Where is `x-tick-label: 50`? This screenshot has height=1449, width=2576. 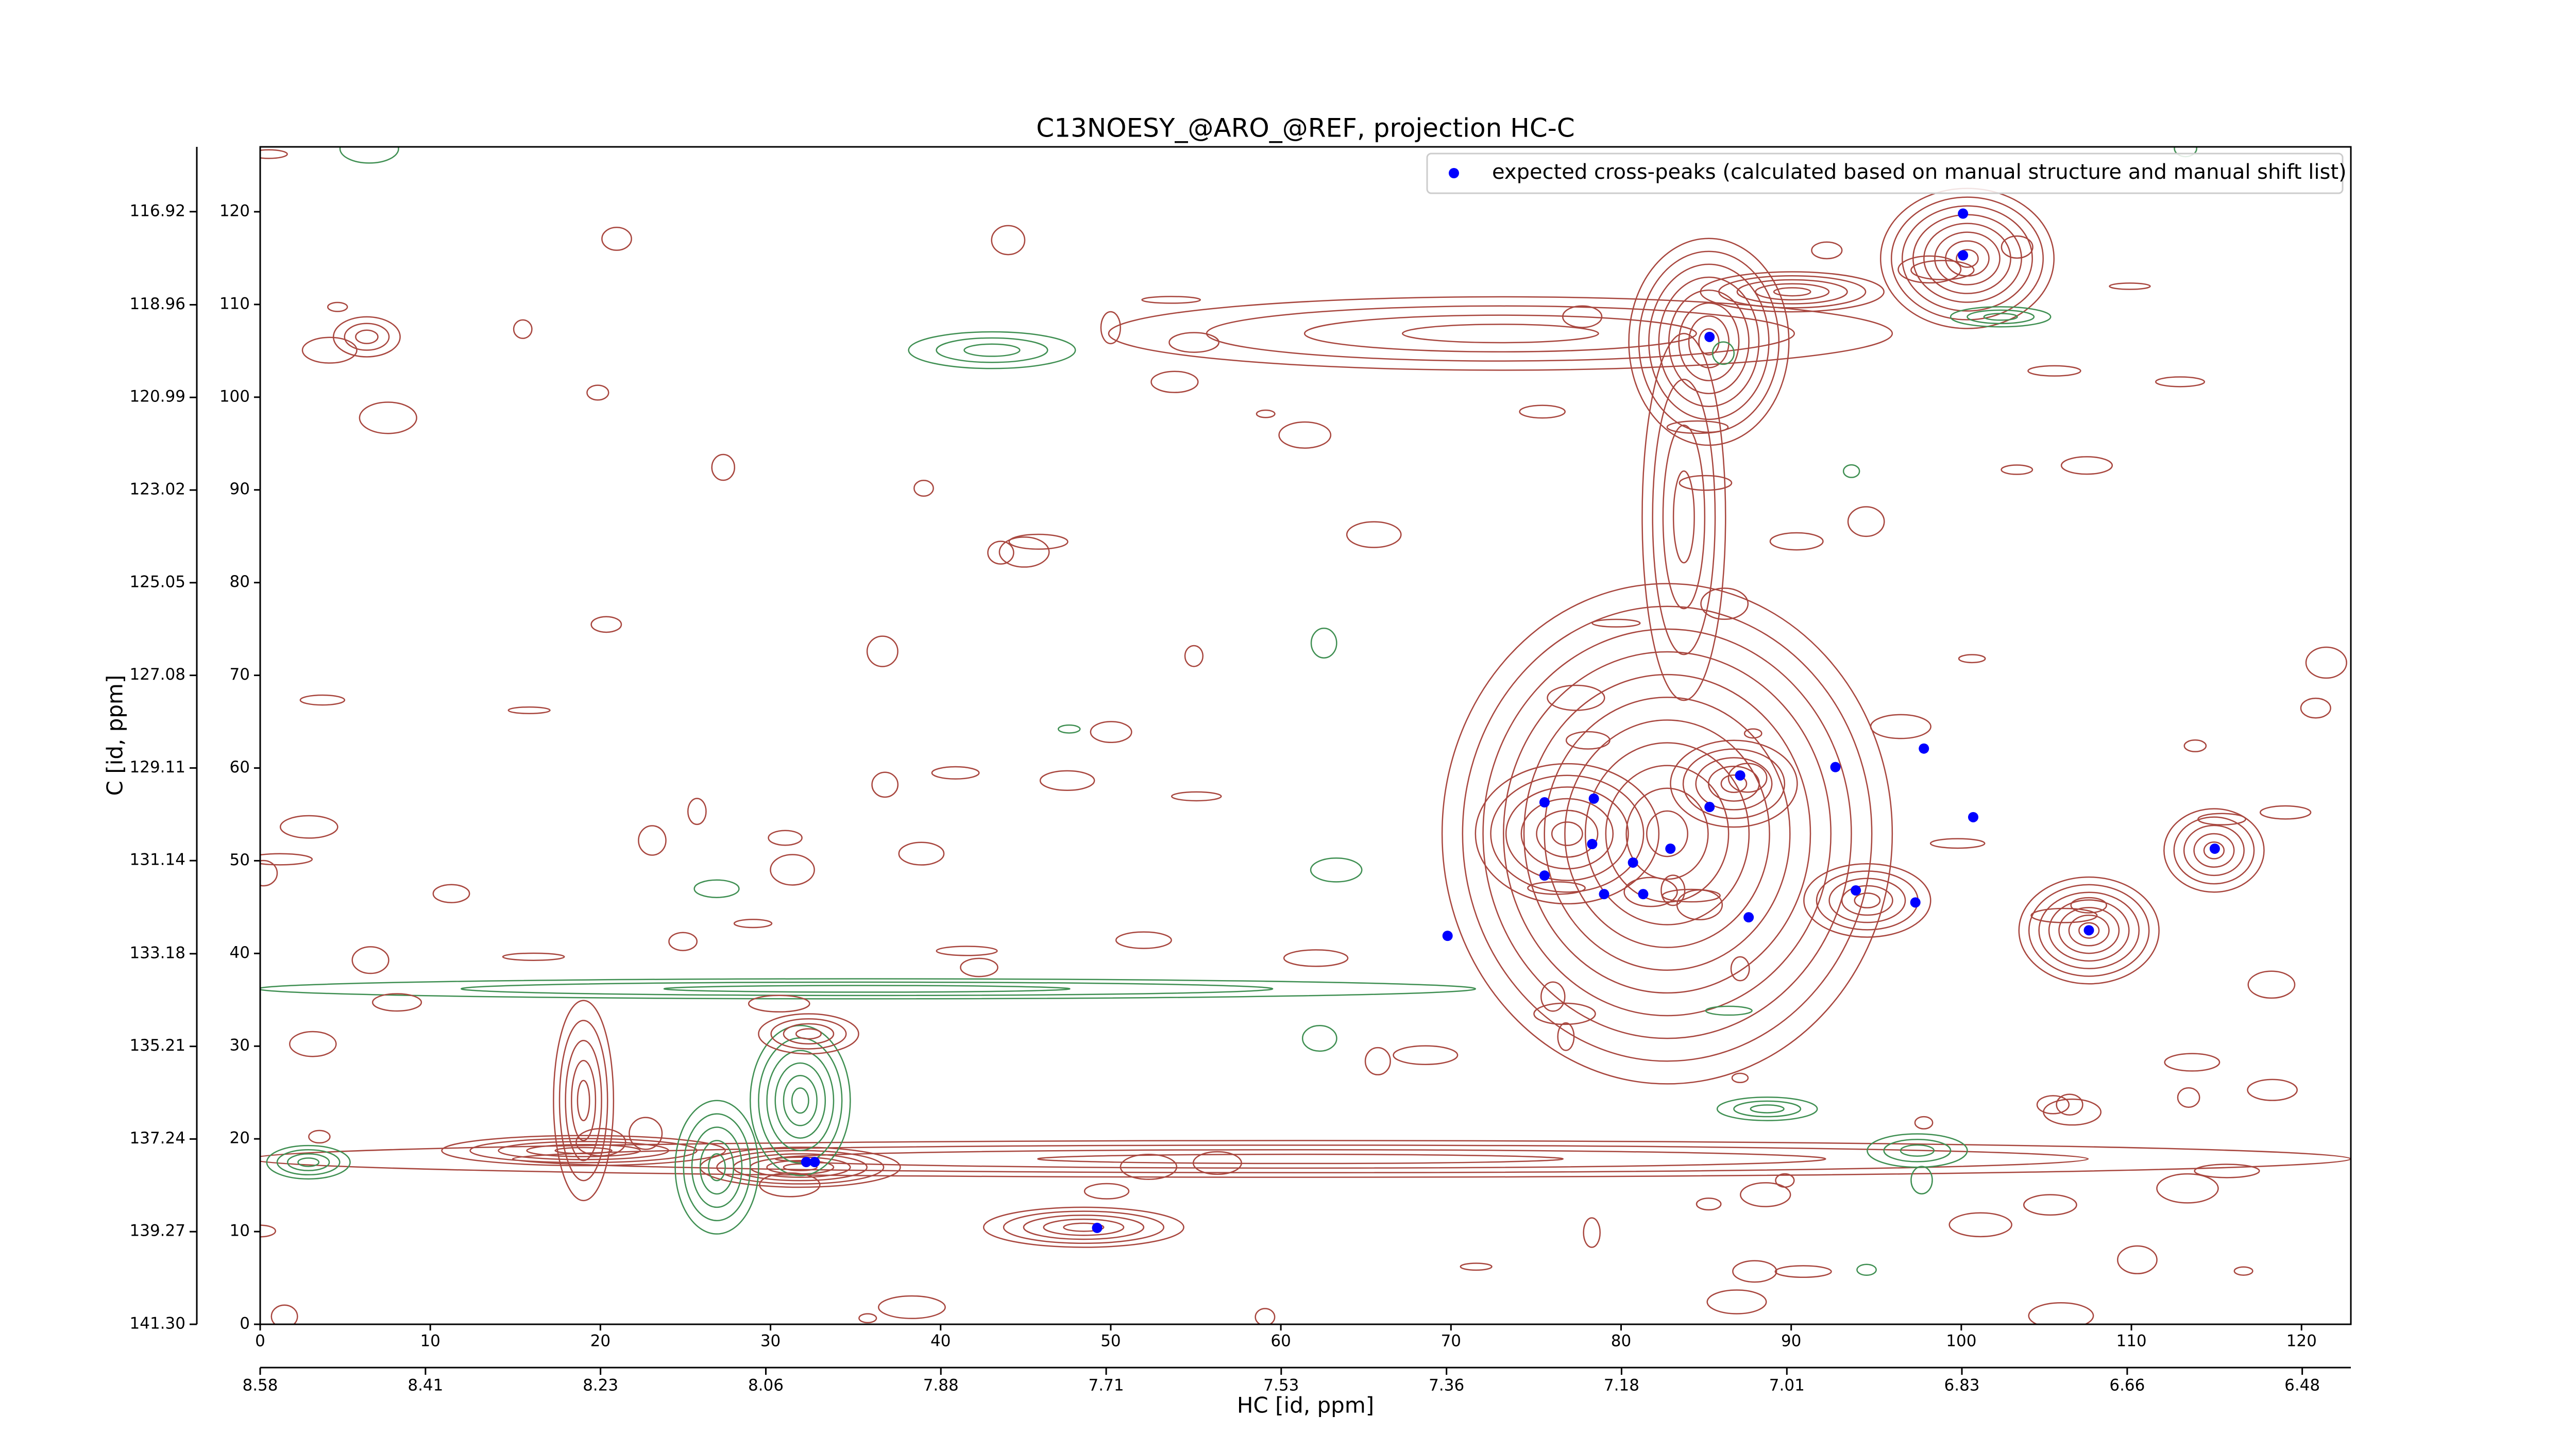
x-tick-label: 50 is located at coordinates (1110, 1341).